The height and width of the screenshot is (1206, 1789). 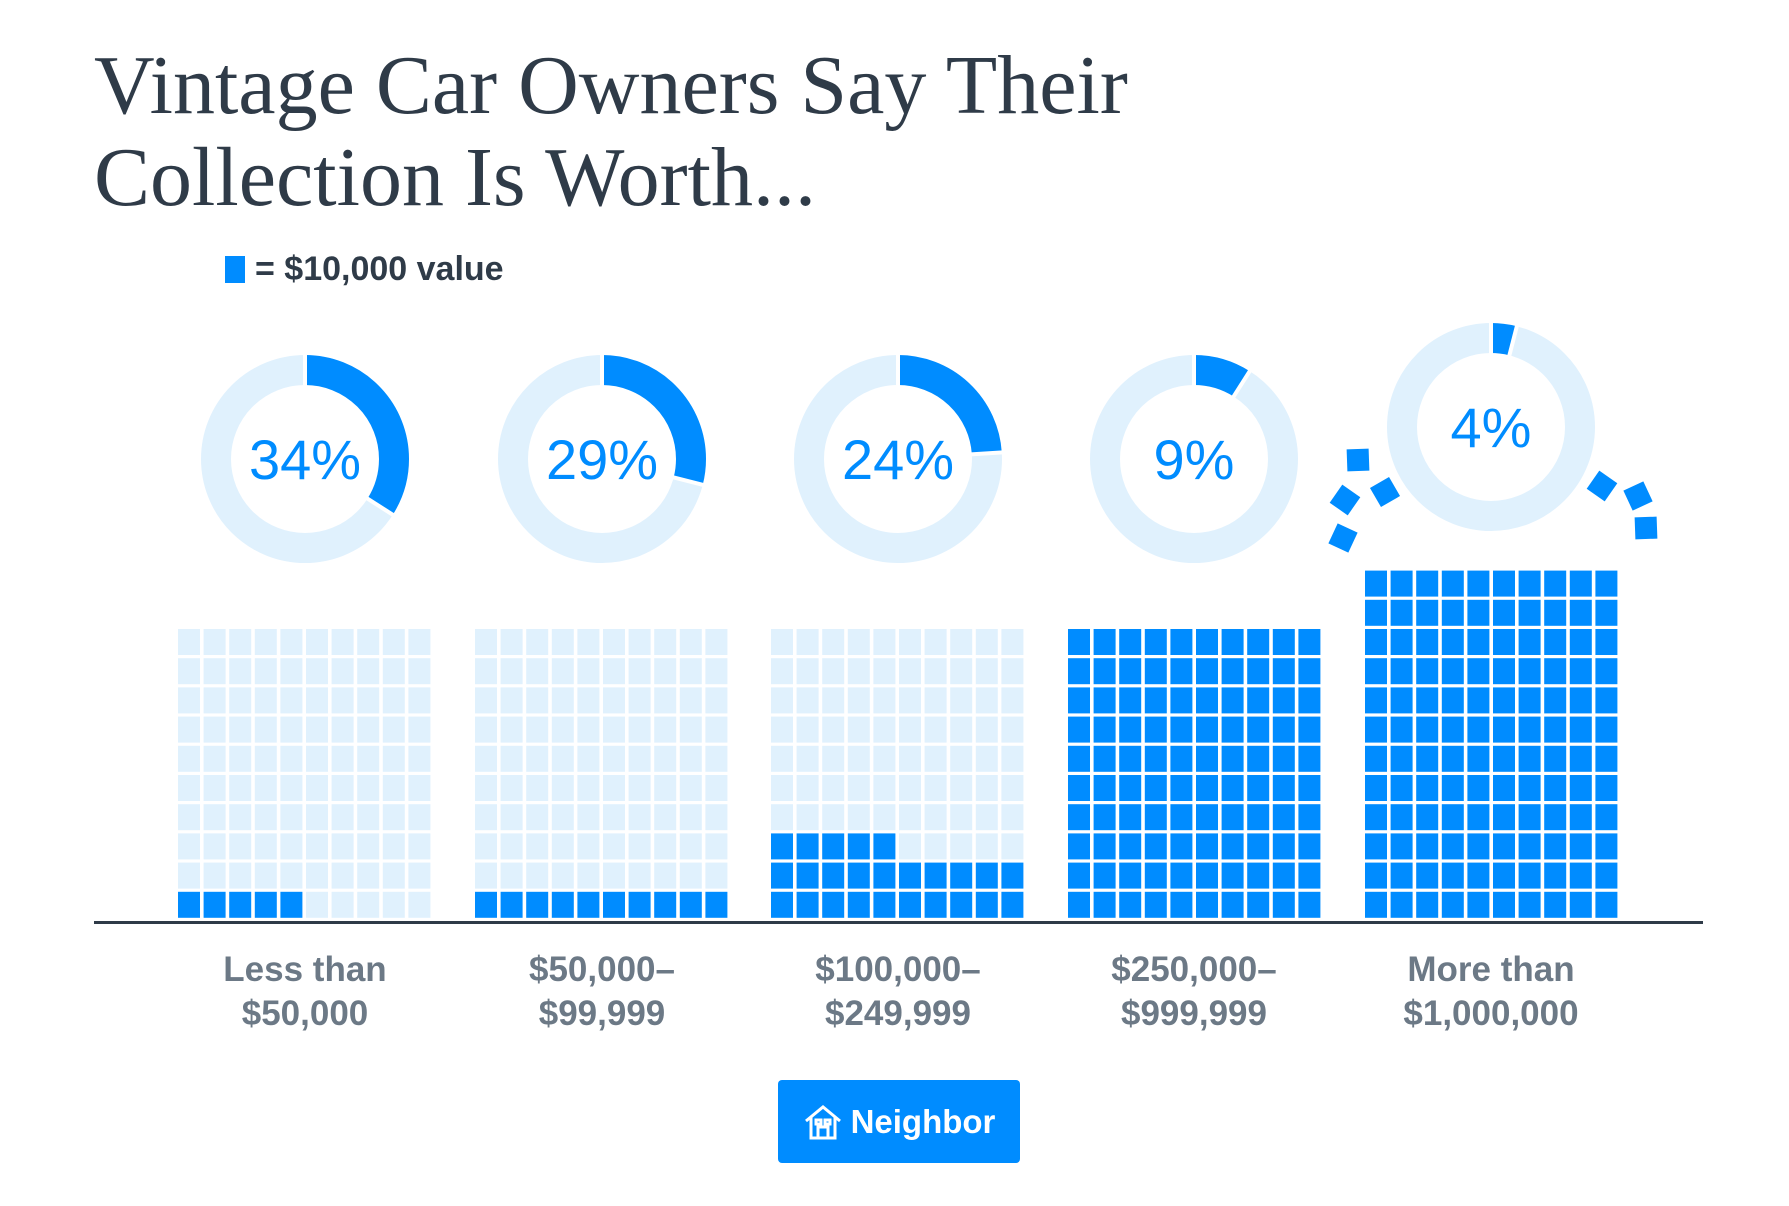 What do you see at coordinates (602, 458) in the screenshot?
I see `donut-1: 29%` at bounding box center [602, 458].